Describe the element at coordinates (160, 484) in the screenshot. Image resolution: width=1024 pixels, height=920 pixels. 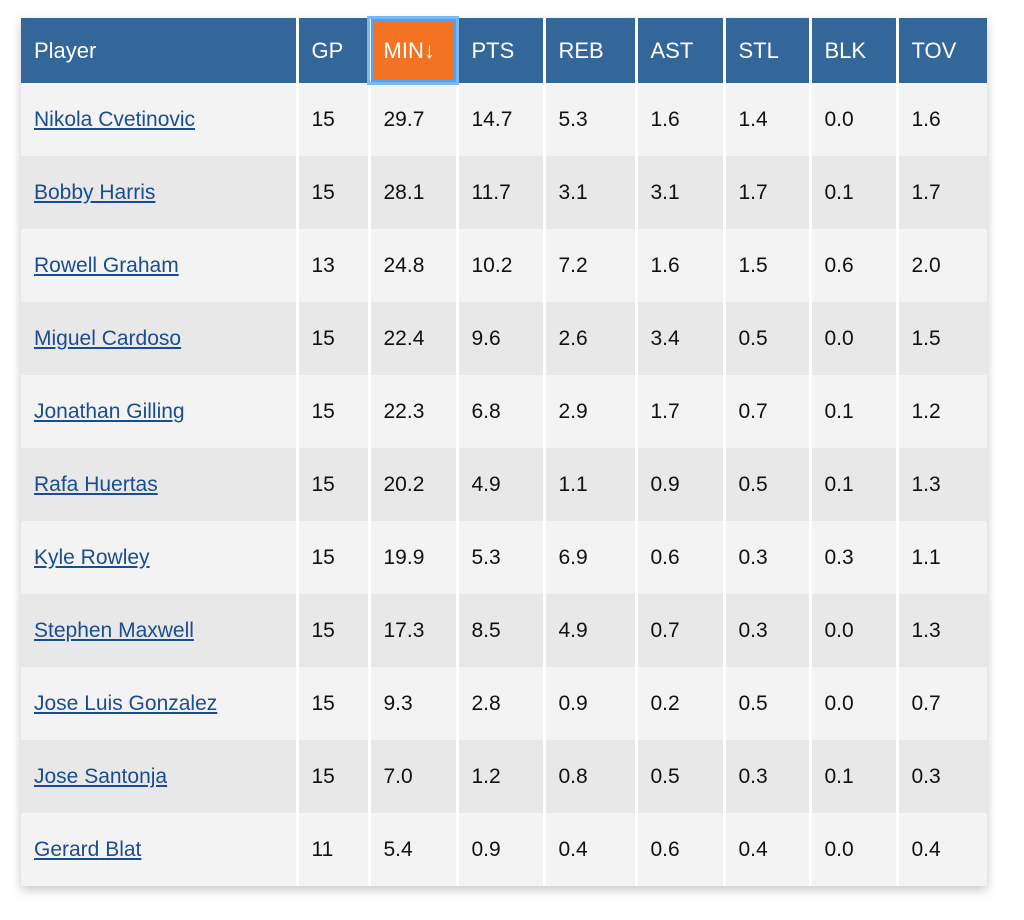
I see `player-cell: Rafa Huertas` at that location.